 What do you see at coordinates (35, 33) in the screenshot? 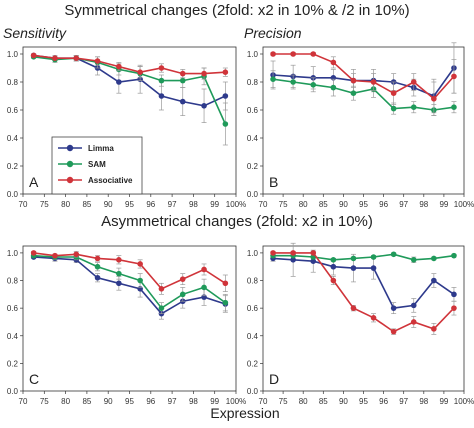
I see `sensitivity-title: Sensitivity` at bounding box center [35, 33].